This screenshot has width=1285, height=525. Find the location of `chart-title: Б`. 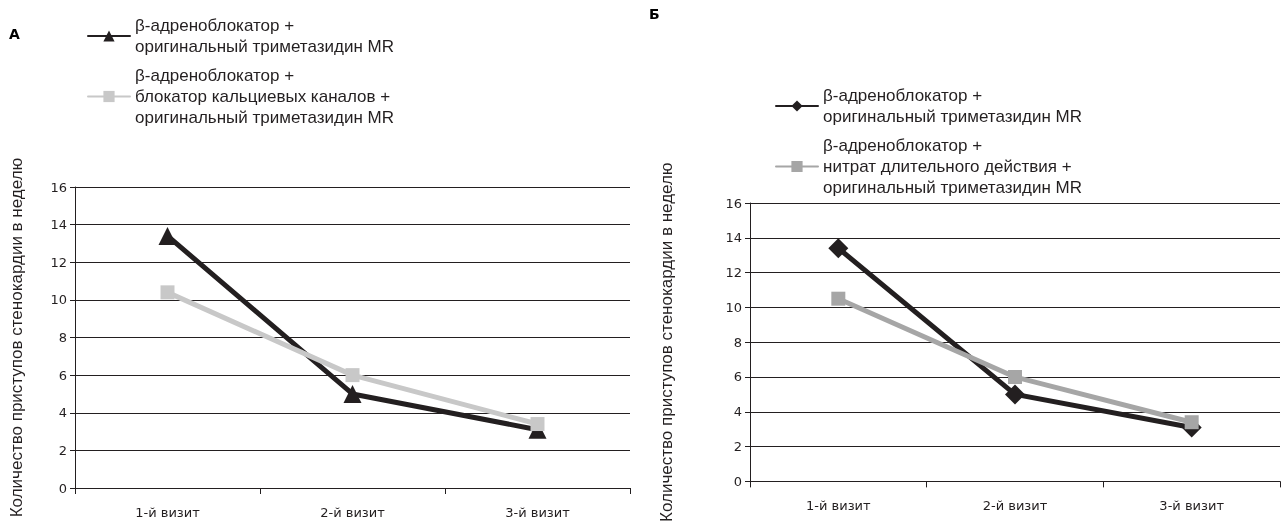

chart-title: Б is located at coordinates (654, 14).